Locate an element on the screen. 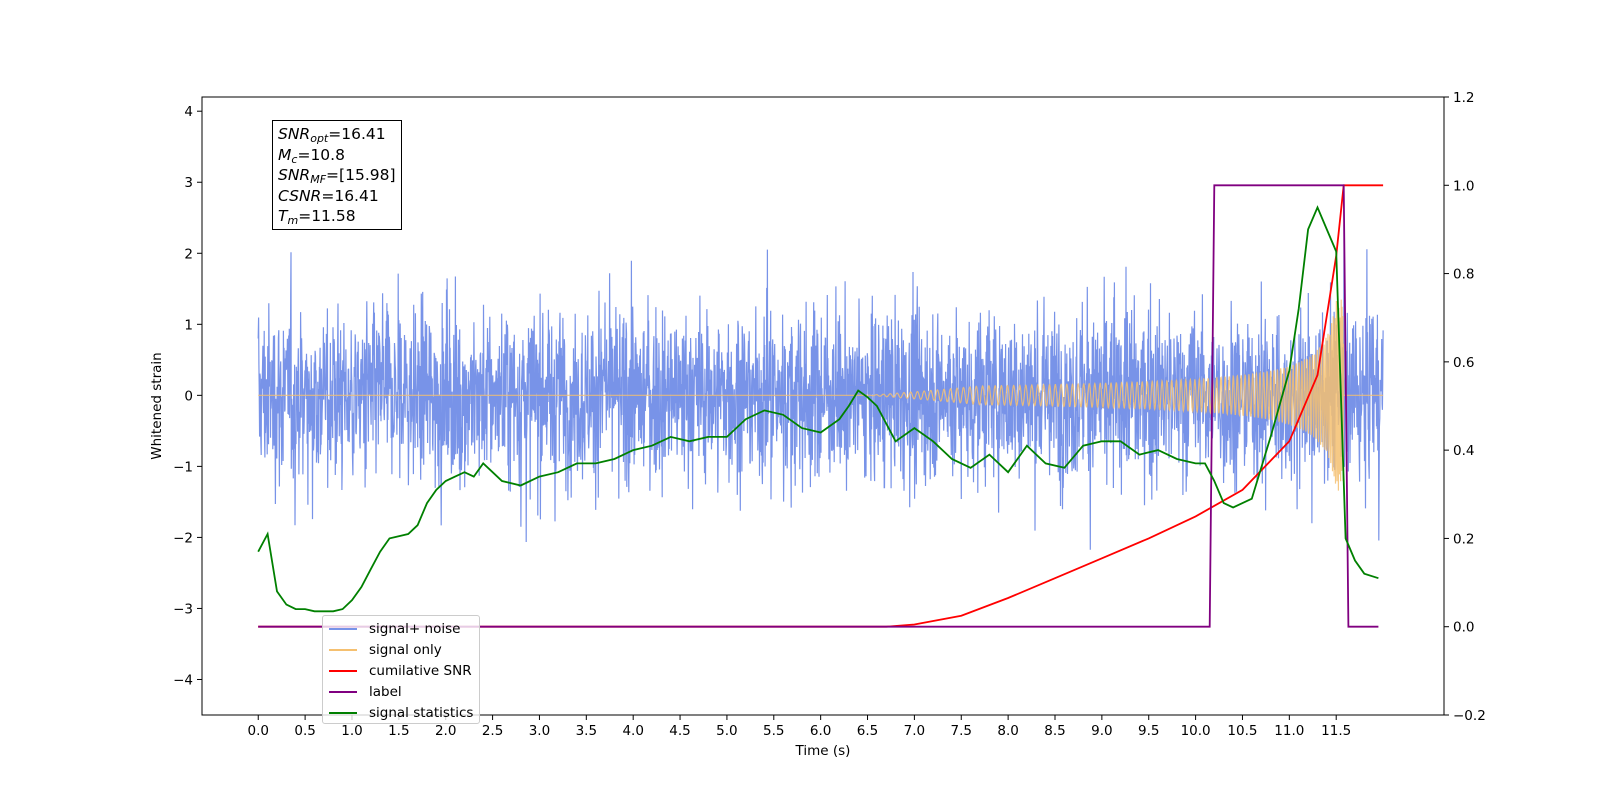  y-tick-label: −1 is located at coordinates (183, 467).